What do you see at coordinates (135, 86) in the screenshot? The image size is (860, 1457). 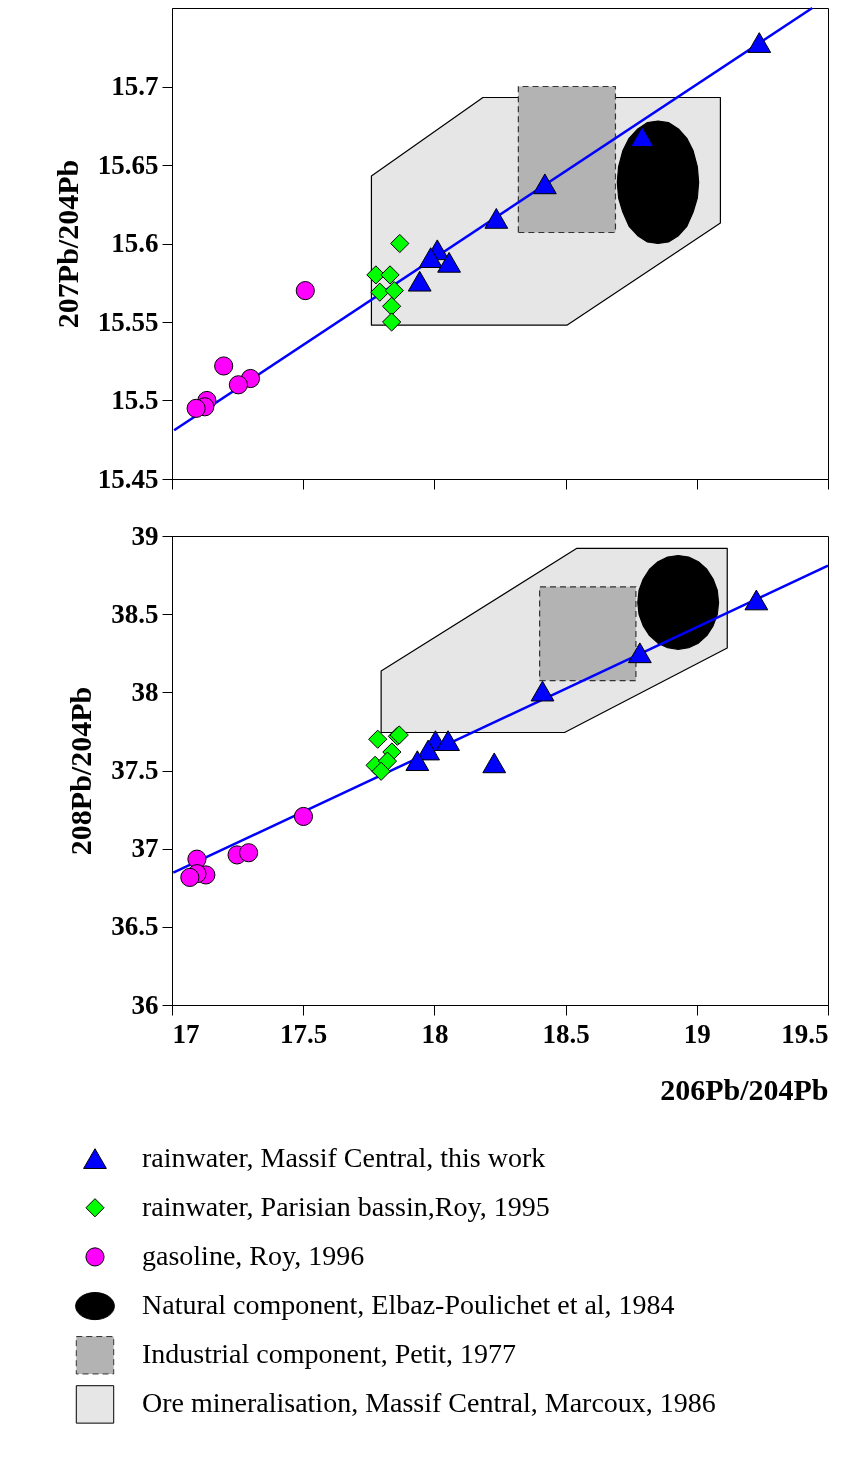 I see `y-tick-label: 15.7` at bounding box center [135, 86].